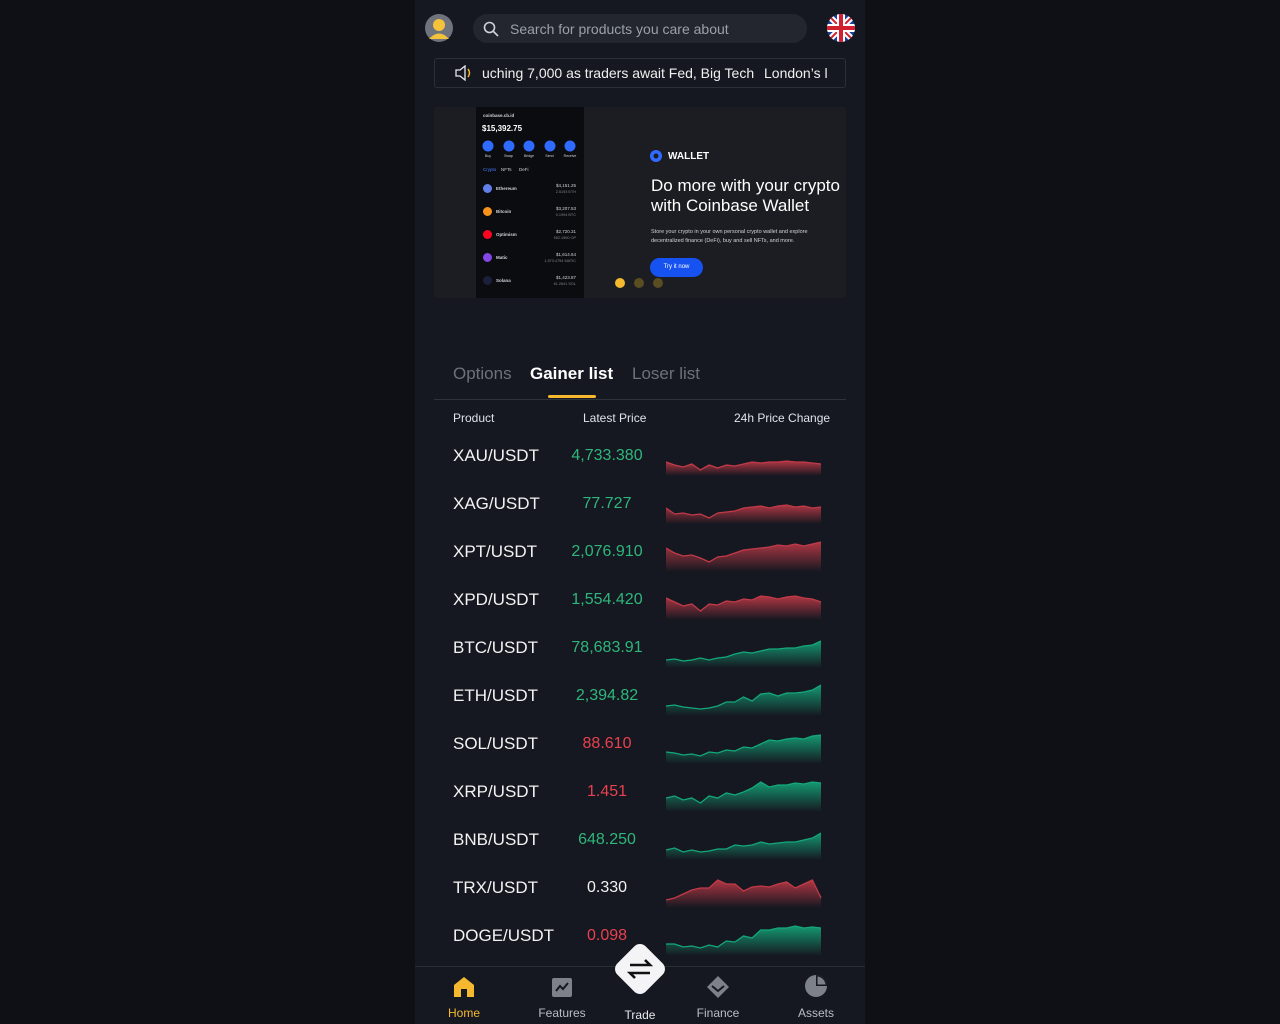  I want to click on speaker-icon, so click(463, 73).